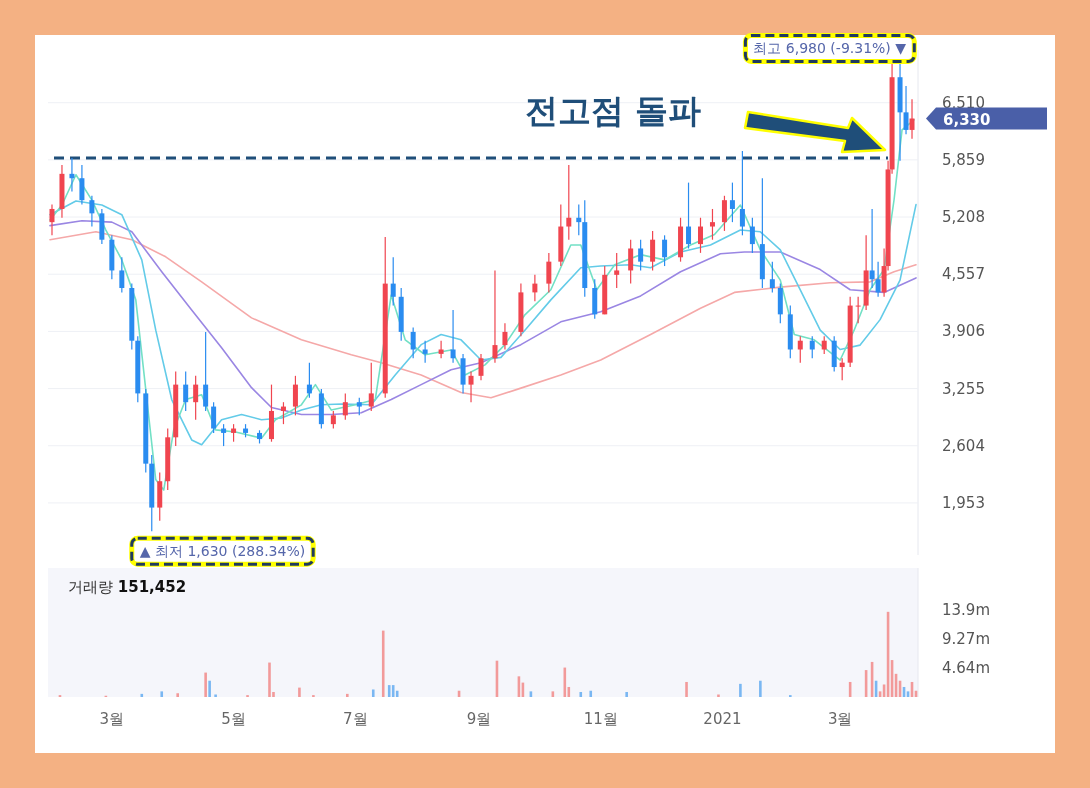 The image size is (1090, 788). Describe the element at coordinates (963, 388) in the screenshot. I see `y-tick-label: 3,255` at that location.